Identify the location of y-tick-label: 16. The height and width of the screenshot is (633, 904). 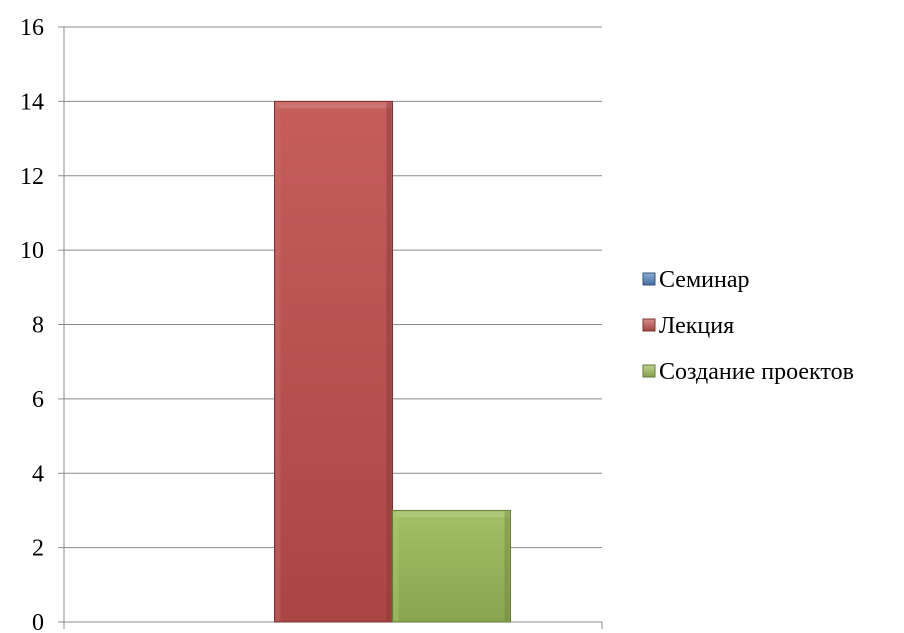
(32, 28).